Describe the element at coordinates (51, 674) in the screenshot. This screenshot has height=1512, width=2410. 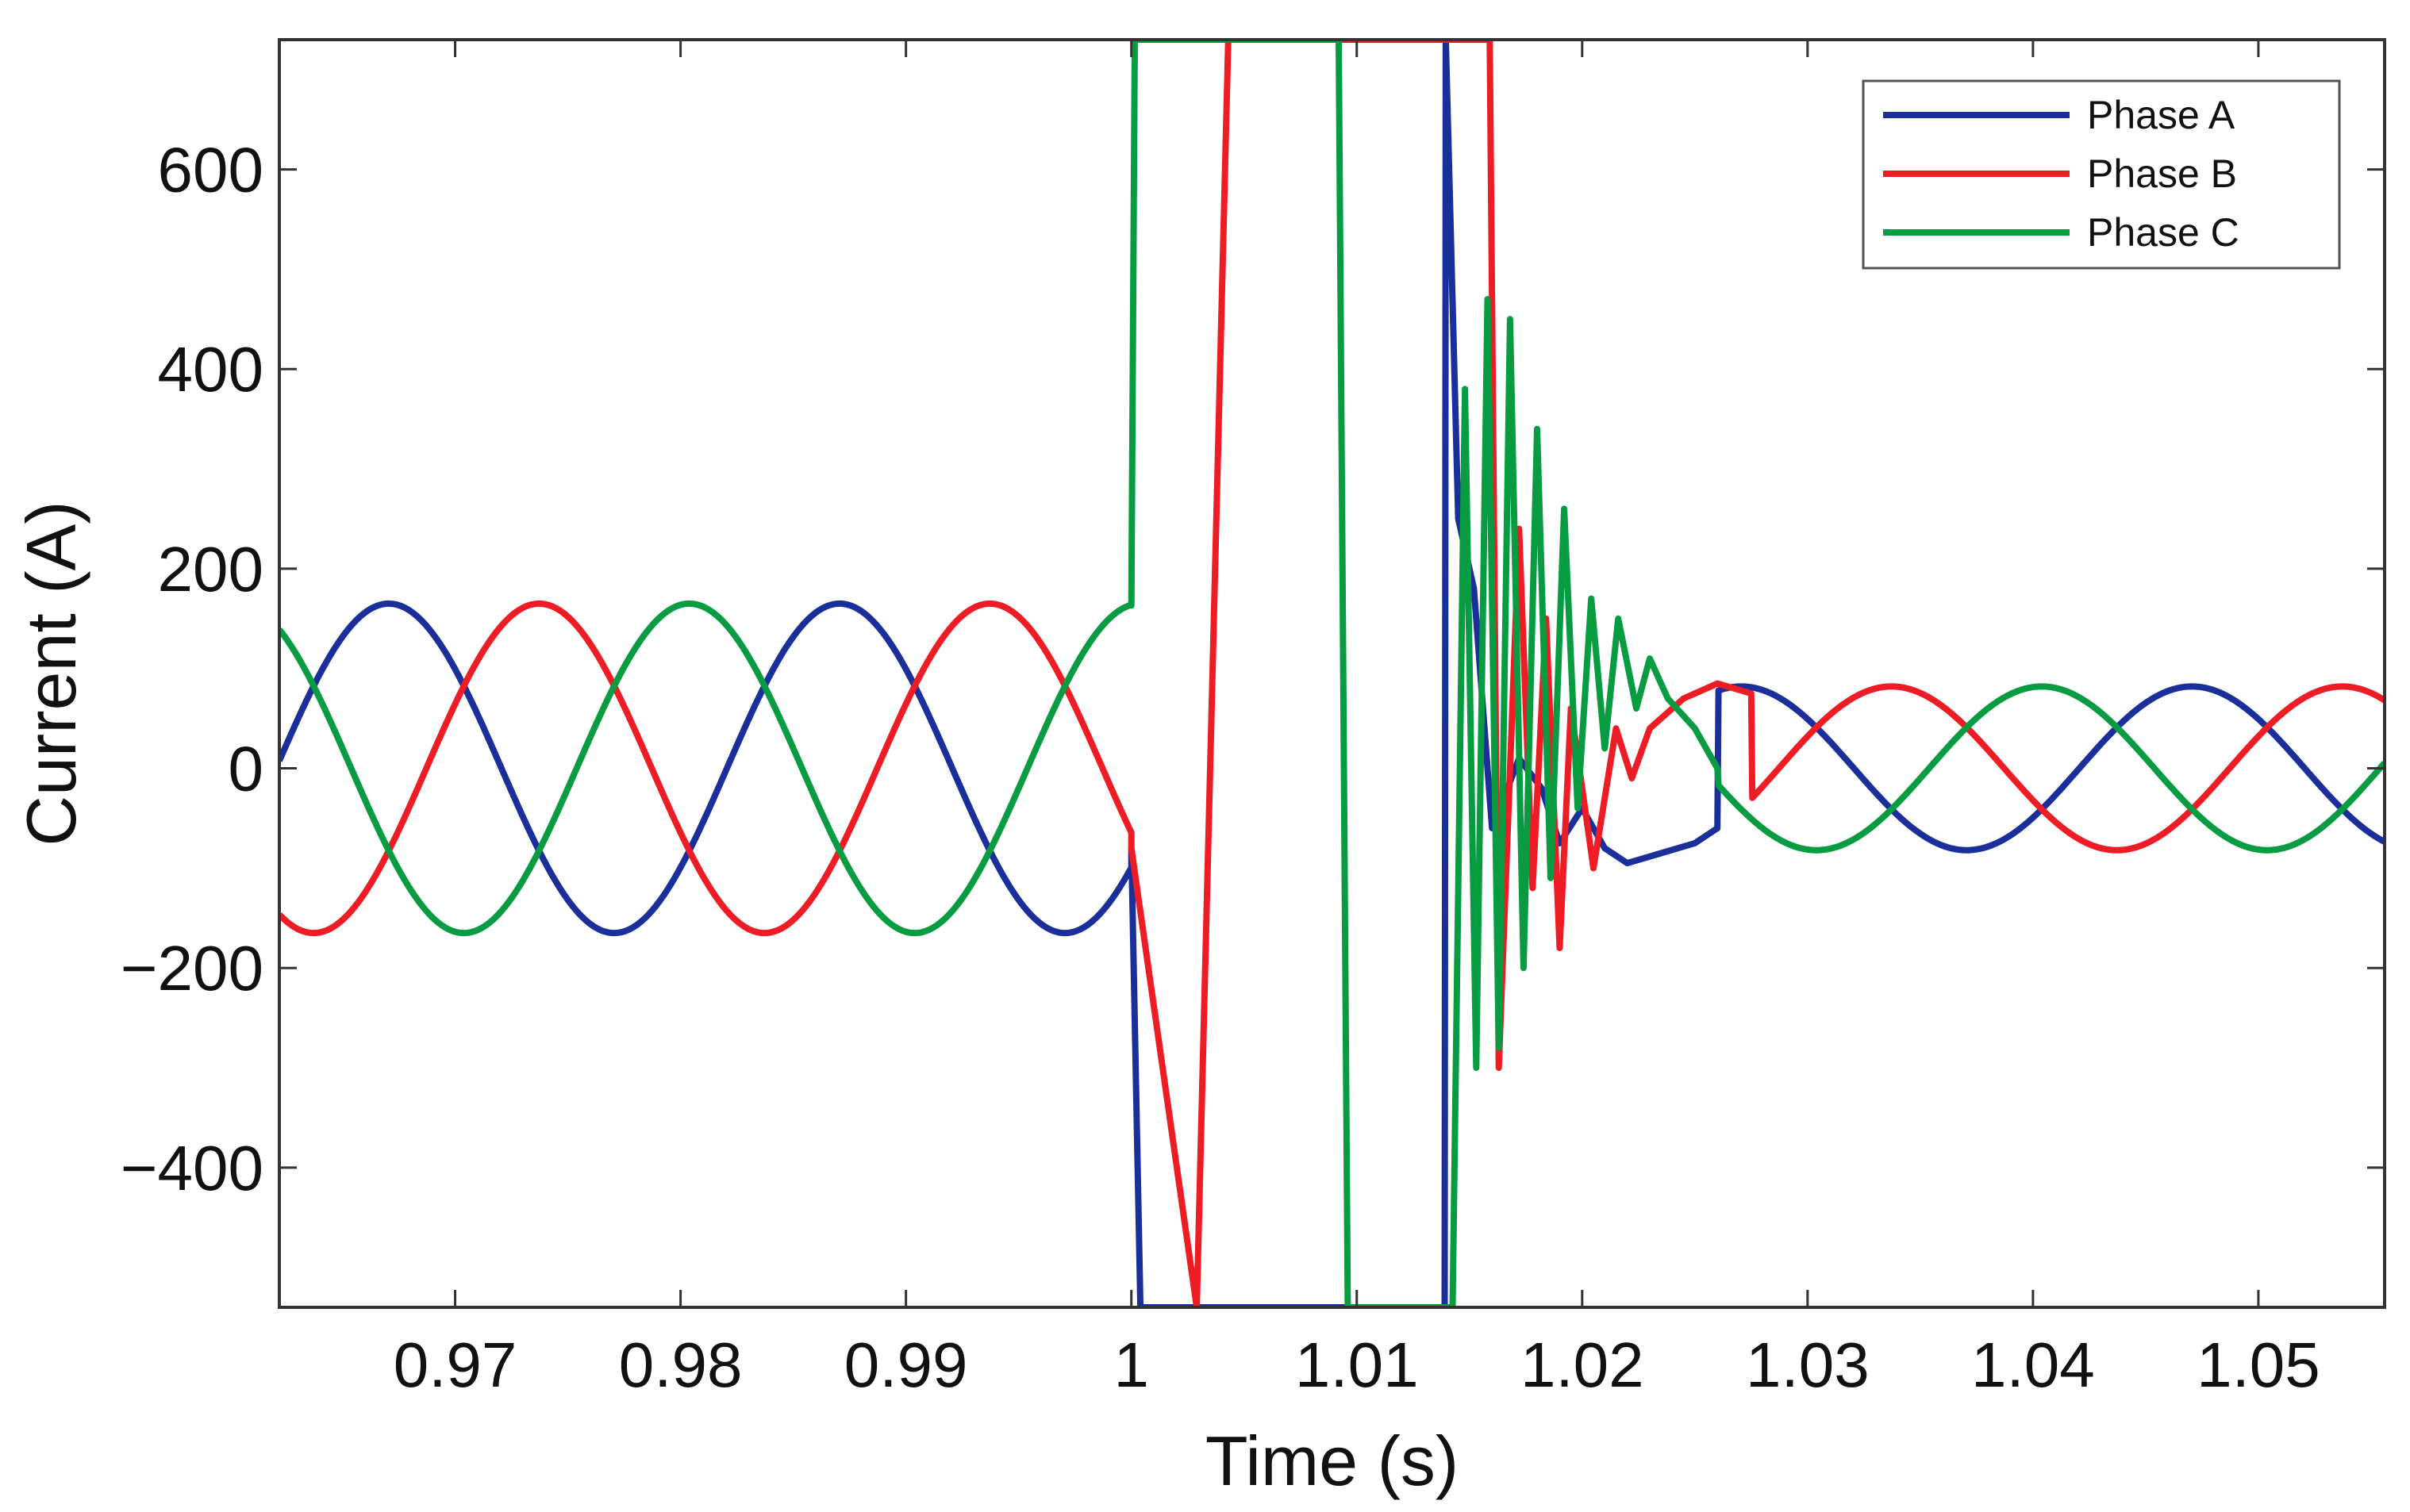
I see `y-axis-label: Current (A)` at that location.